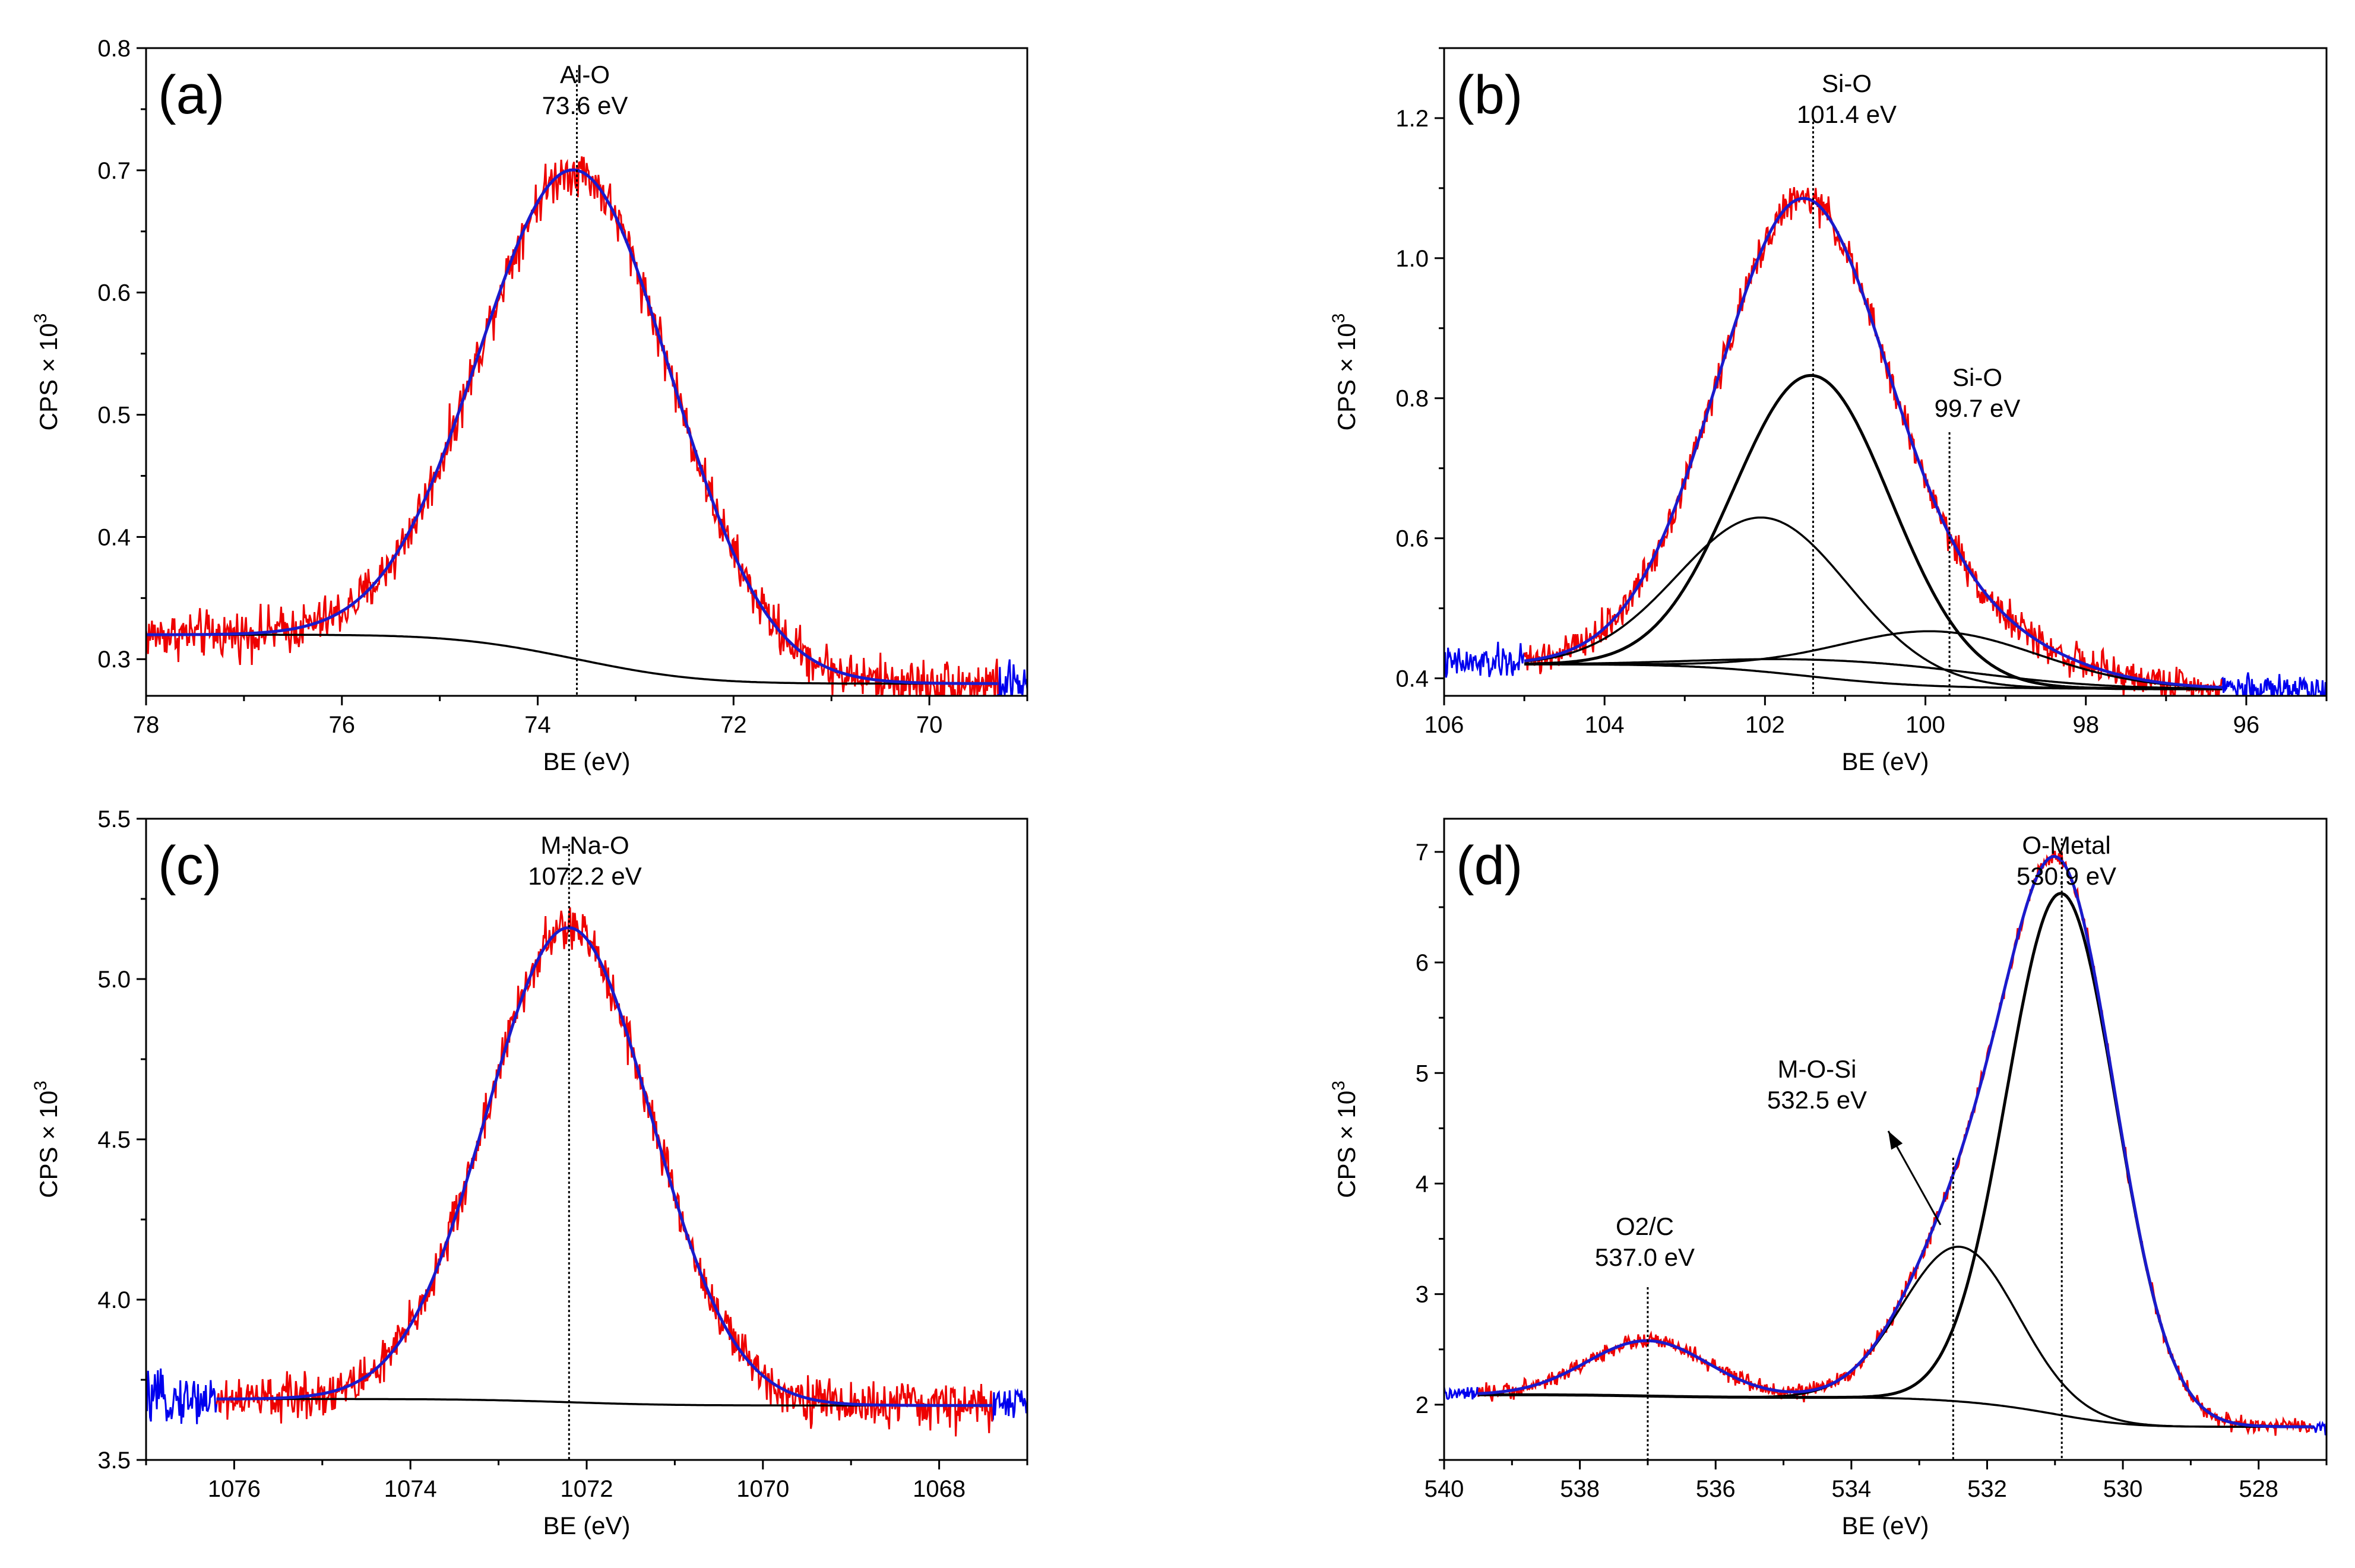  What do you see at coordinates (1847, 83) in the screenshot?
I see `peak-annotation-b-0: Si-O` at bounding box center [1847, 83].